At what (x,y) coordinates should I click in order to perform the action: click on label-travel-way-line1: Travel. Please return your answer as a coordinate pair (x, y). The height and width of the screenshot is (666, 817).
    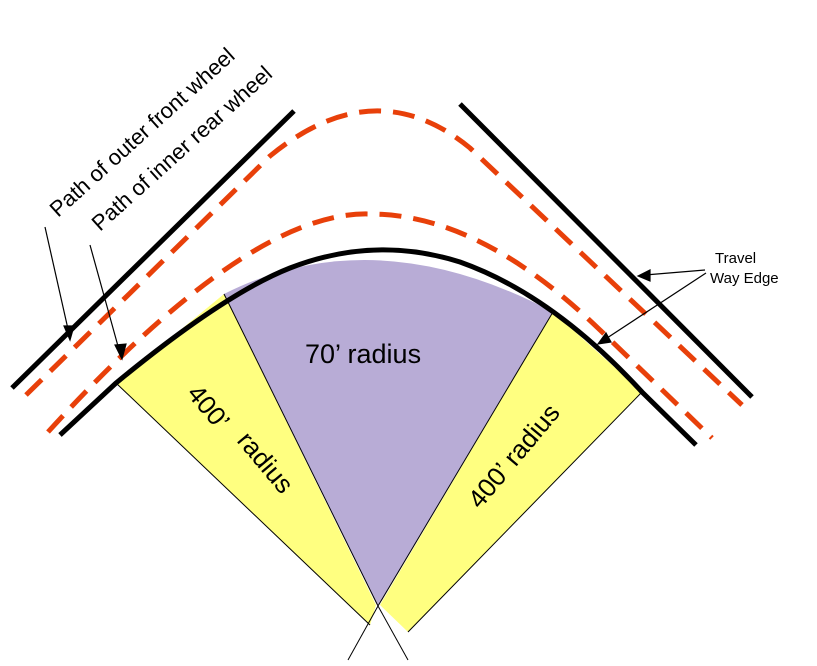
    Looking at the image, I should click on (735, 258).